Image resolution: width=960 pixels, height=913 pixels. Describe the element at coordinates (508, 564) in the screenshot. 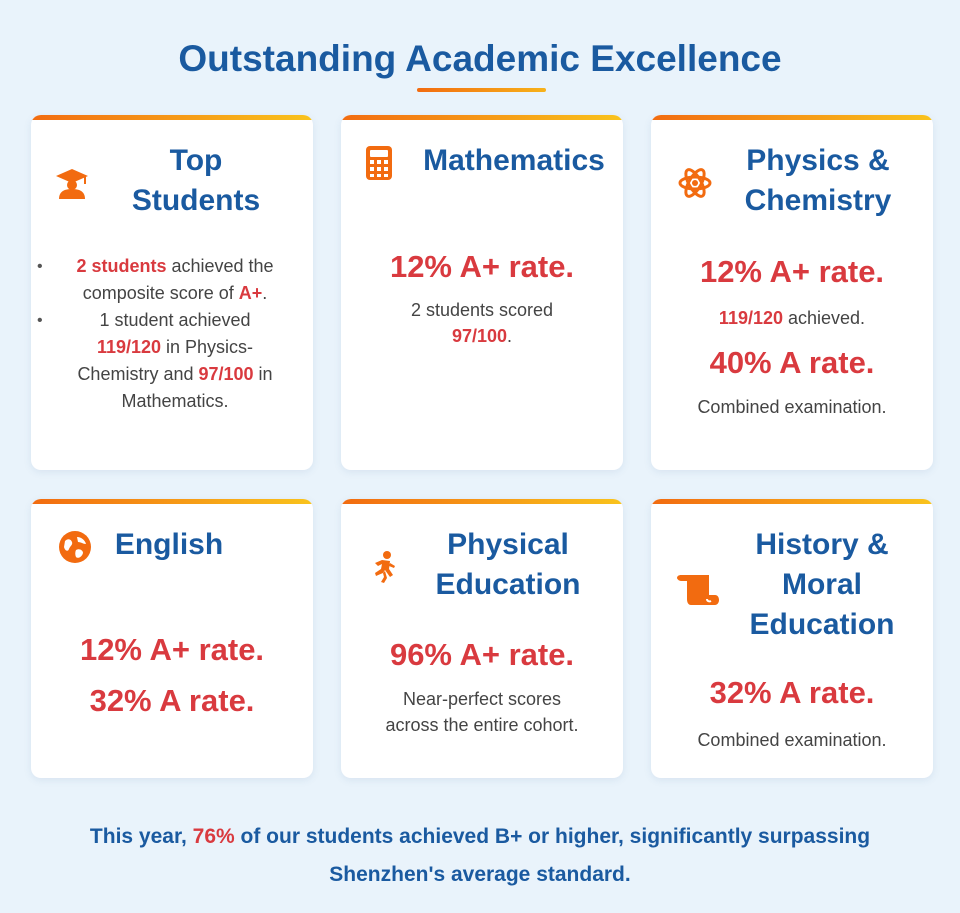

I see `card-title: Physical Education` at that location.